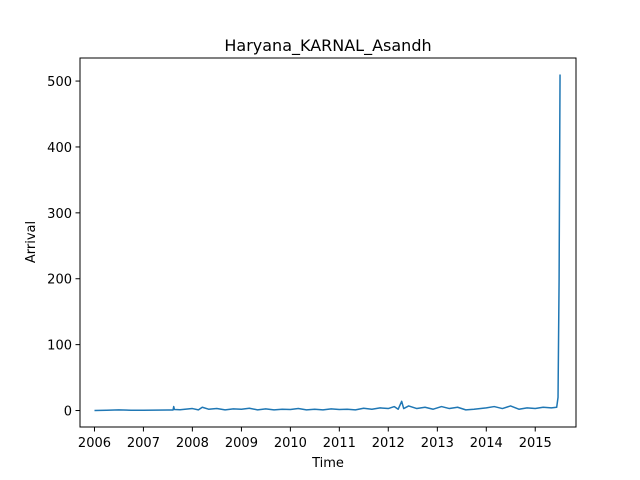  Describe the element at coordinates (59, 214) in the screenshot. I see `y-tick-label: 300` at that location.